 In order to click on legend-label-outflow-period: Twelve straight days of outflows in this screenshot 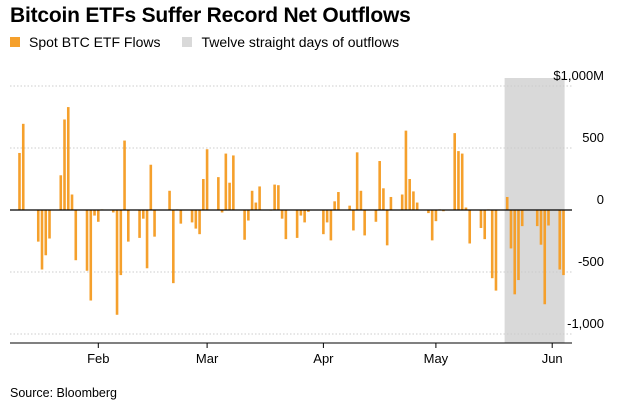, I will do `click(300, 42)`.